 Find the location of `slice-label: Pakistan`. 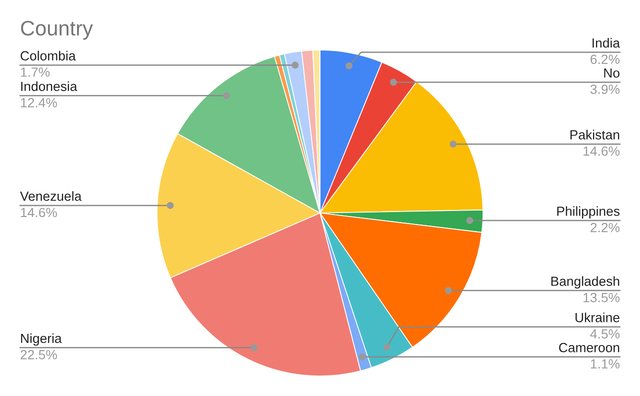

slice-label: Pakistan is located at coordinates (595, 135).